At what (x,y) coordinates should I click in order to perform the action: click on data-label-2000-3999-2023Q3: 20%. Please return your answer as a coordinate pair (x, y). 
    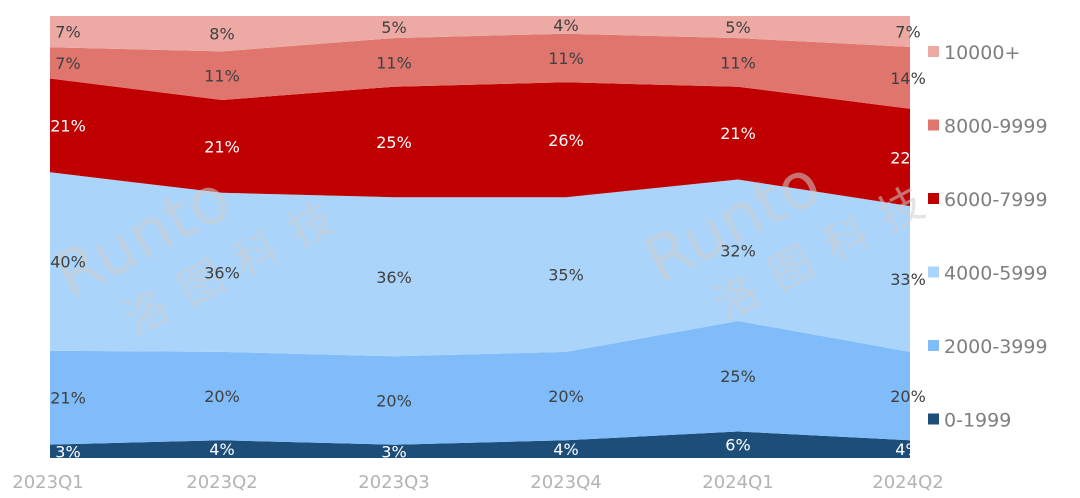
    Looking at the image, I should click on (394, 401).